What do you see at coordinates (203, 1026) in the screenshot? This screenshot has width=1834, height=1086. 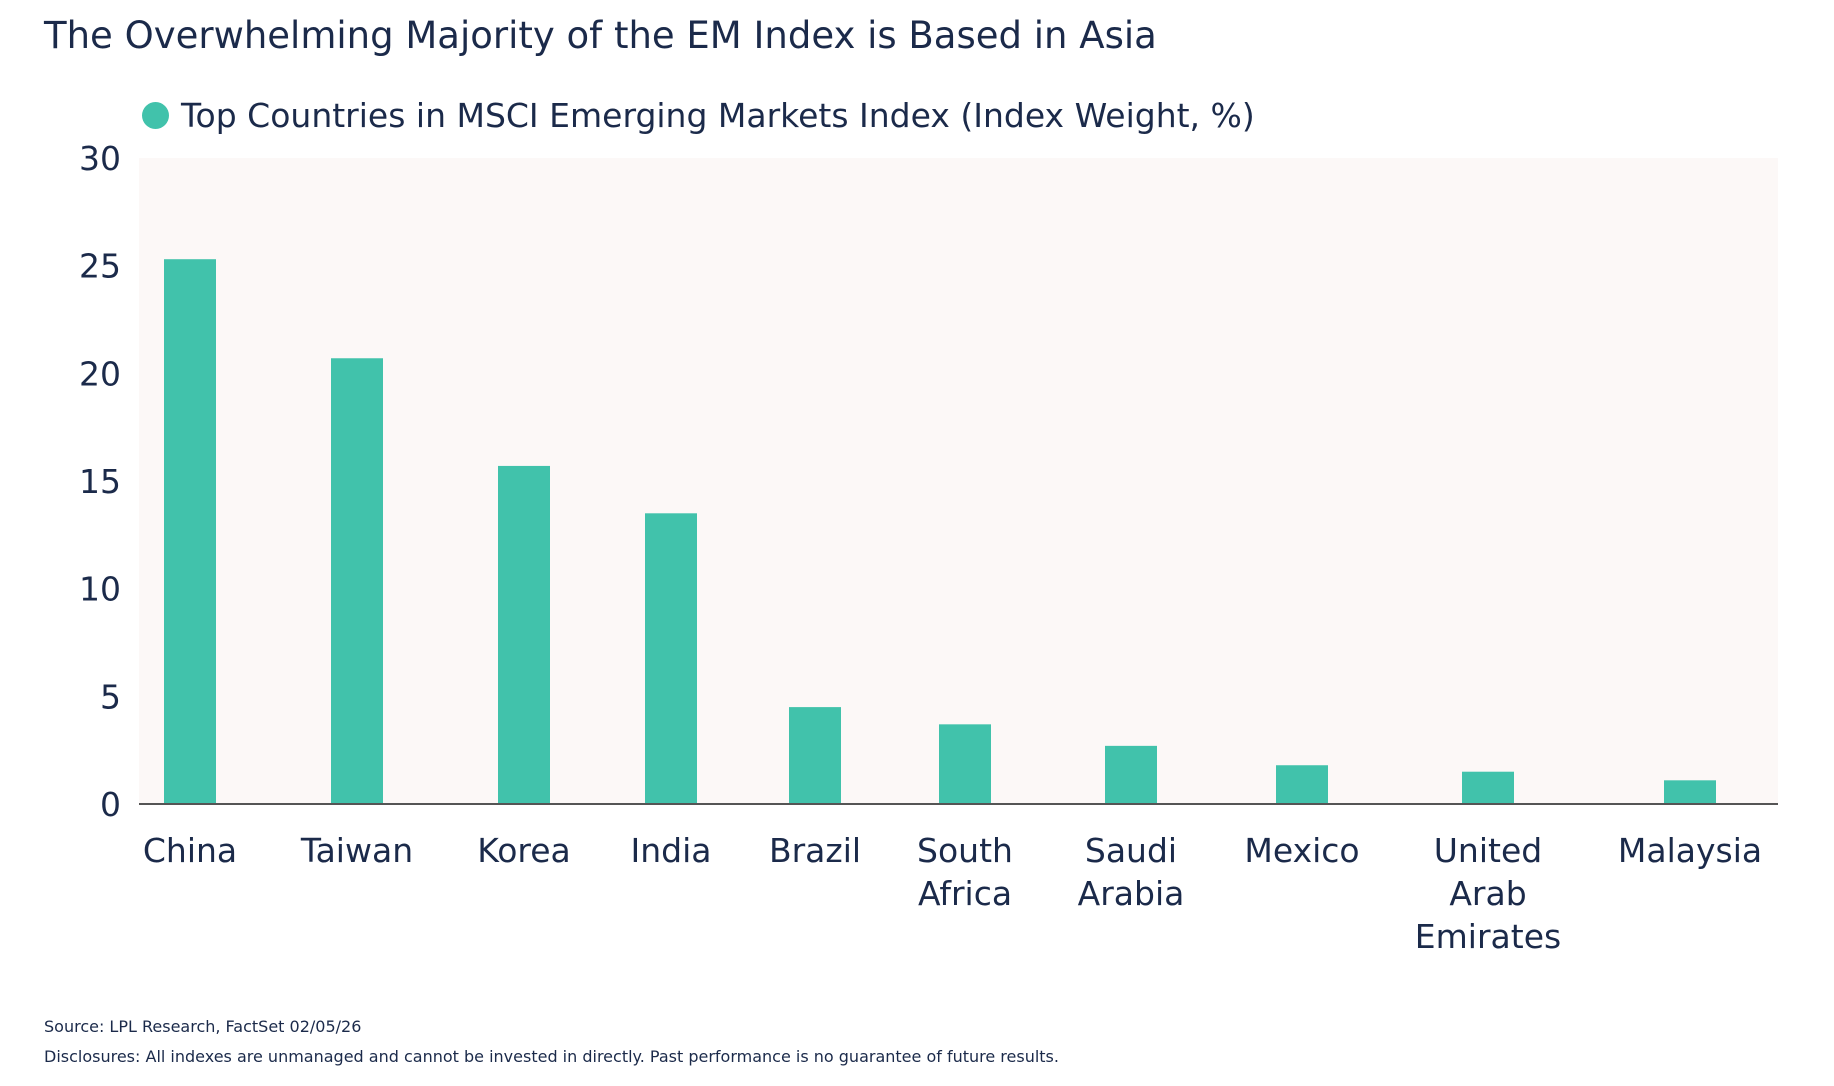 I see `source-note: Source: LPL Research, FactSet 02/05/26` at bounding box center [203, 1026].